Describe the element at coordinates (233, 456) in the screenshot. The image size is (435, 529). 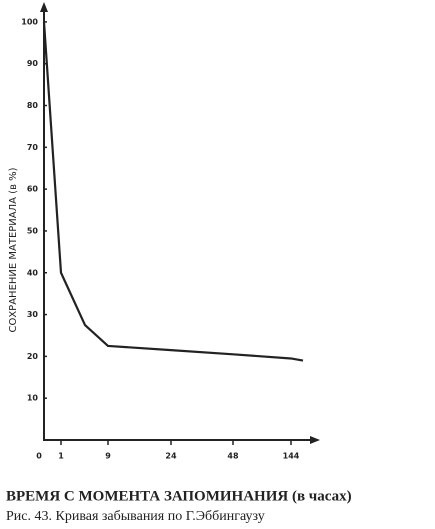
I see `x-tick-label: 48` at that location.